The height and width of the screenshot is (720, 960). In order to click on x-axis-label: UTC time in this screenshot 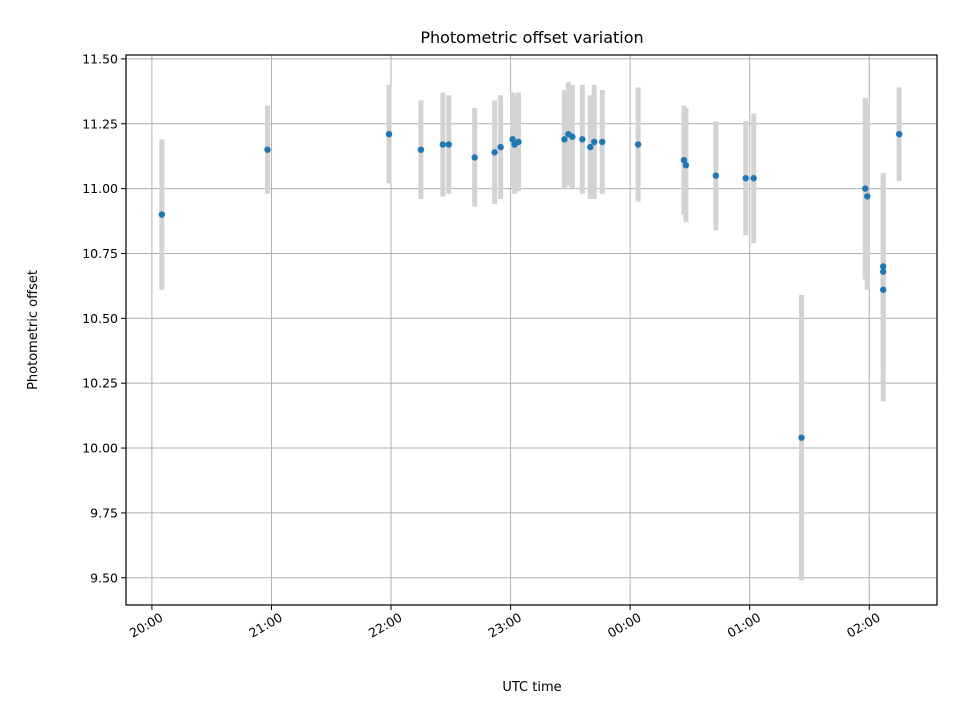, I will do `click(531, 687)`.